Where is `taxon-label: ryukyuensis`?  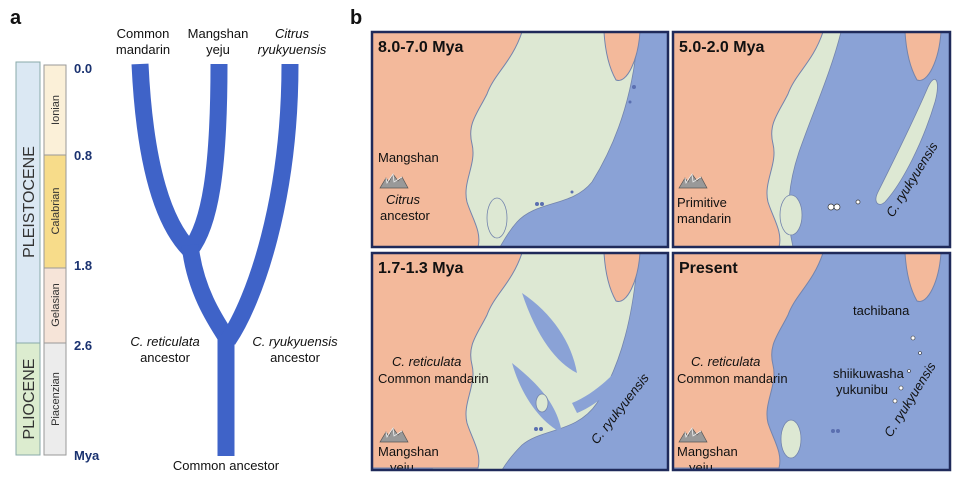
taxon-label: ryukyuensis is located at coordinates (292, 49).